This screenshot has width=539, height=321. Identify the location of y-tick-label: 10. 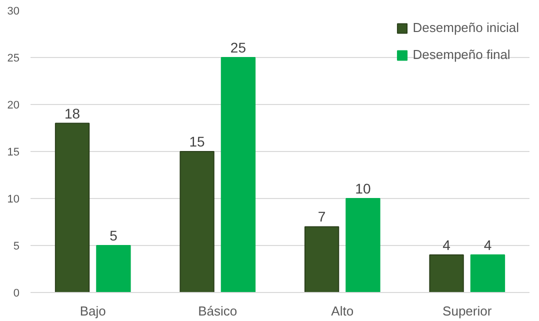
(13, 200).